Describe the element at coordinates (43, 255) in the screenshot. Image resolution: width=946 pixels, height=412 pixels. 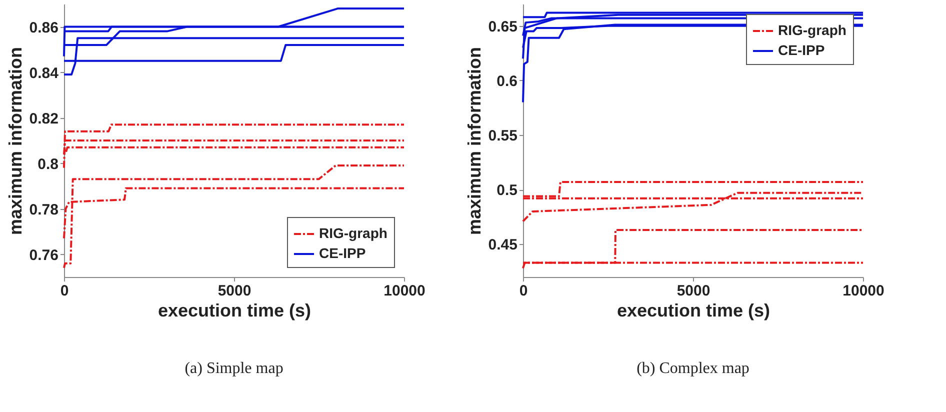
I see `y-tick-label: 0.76` at that location.